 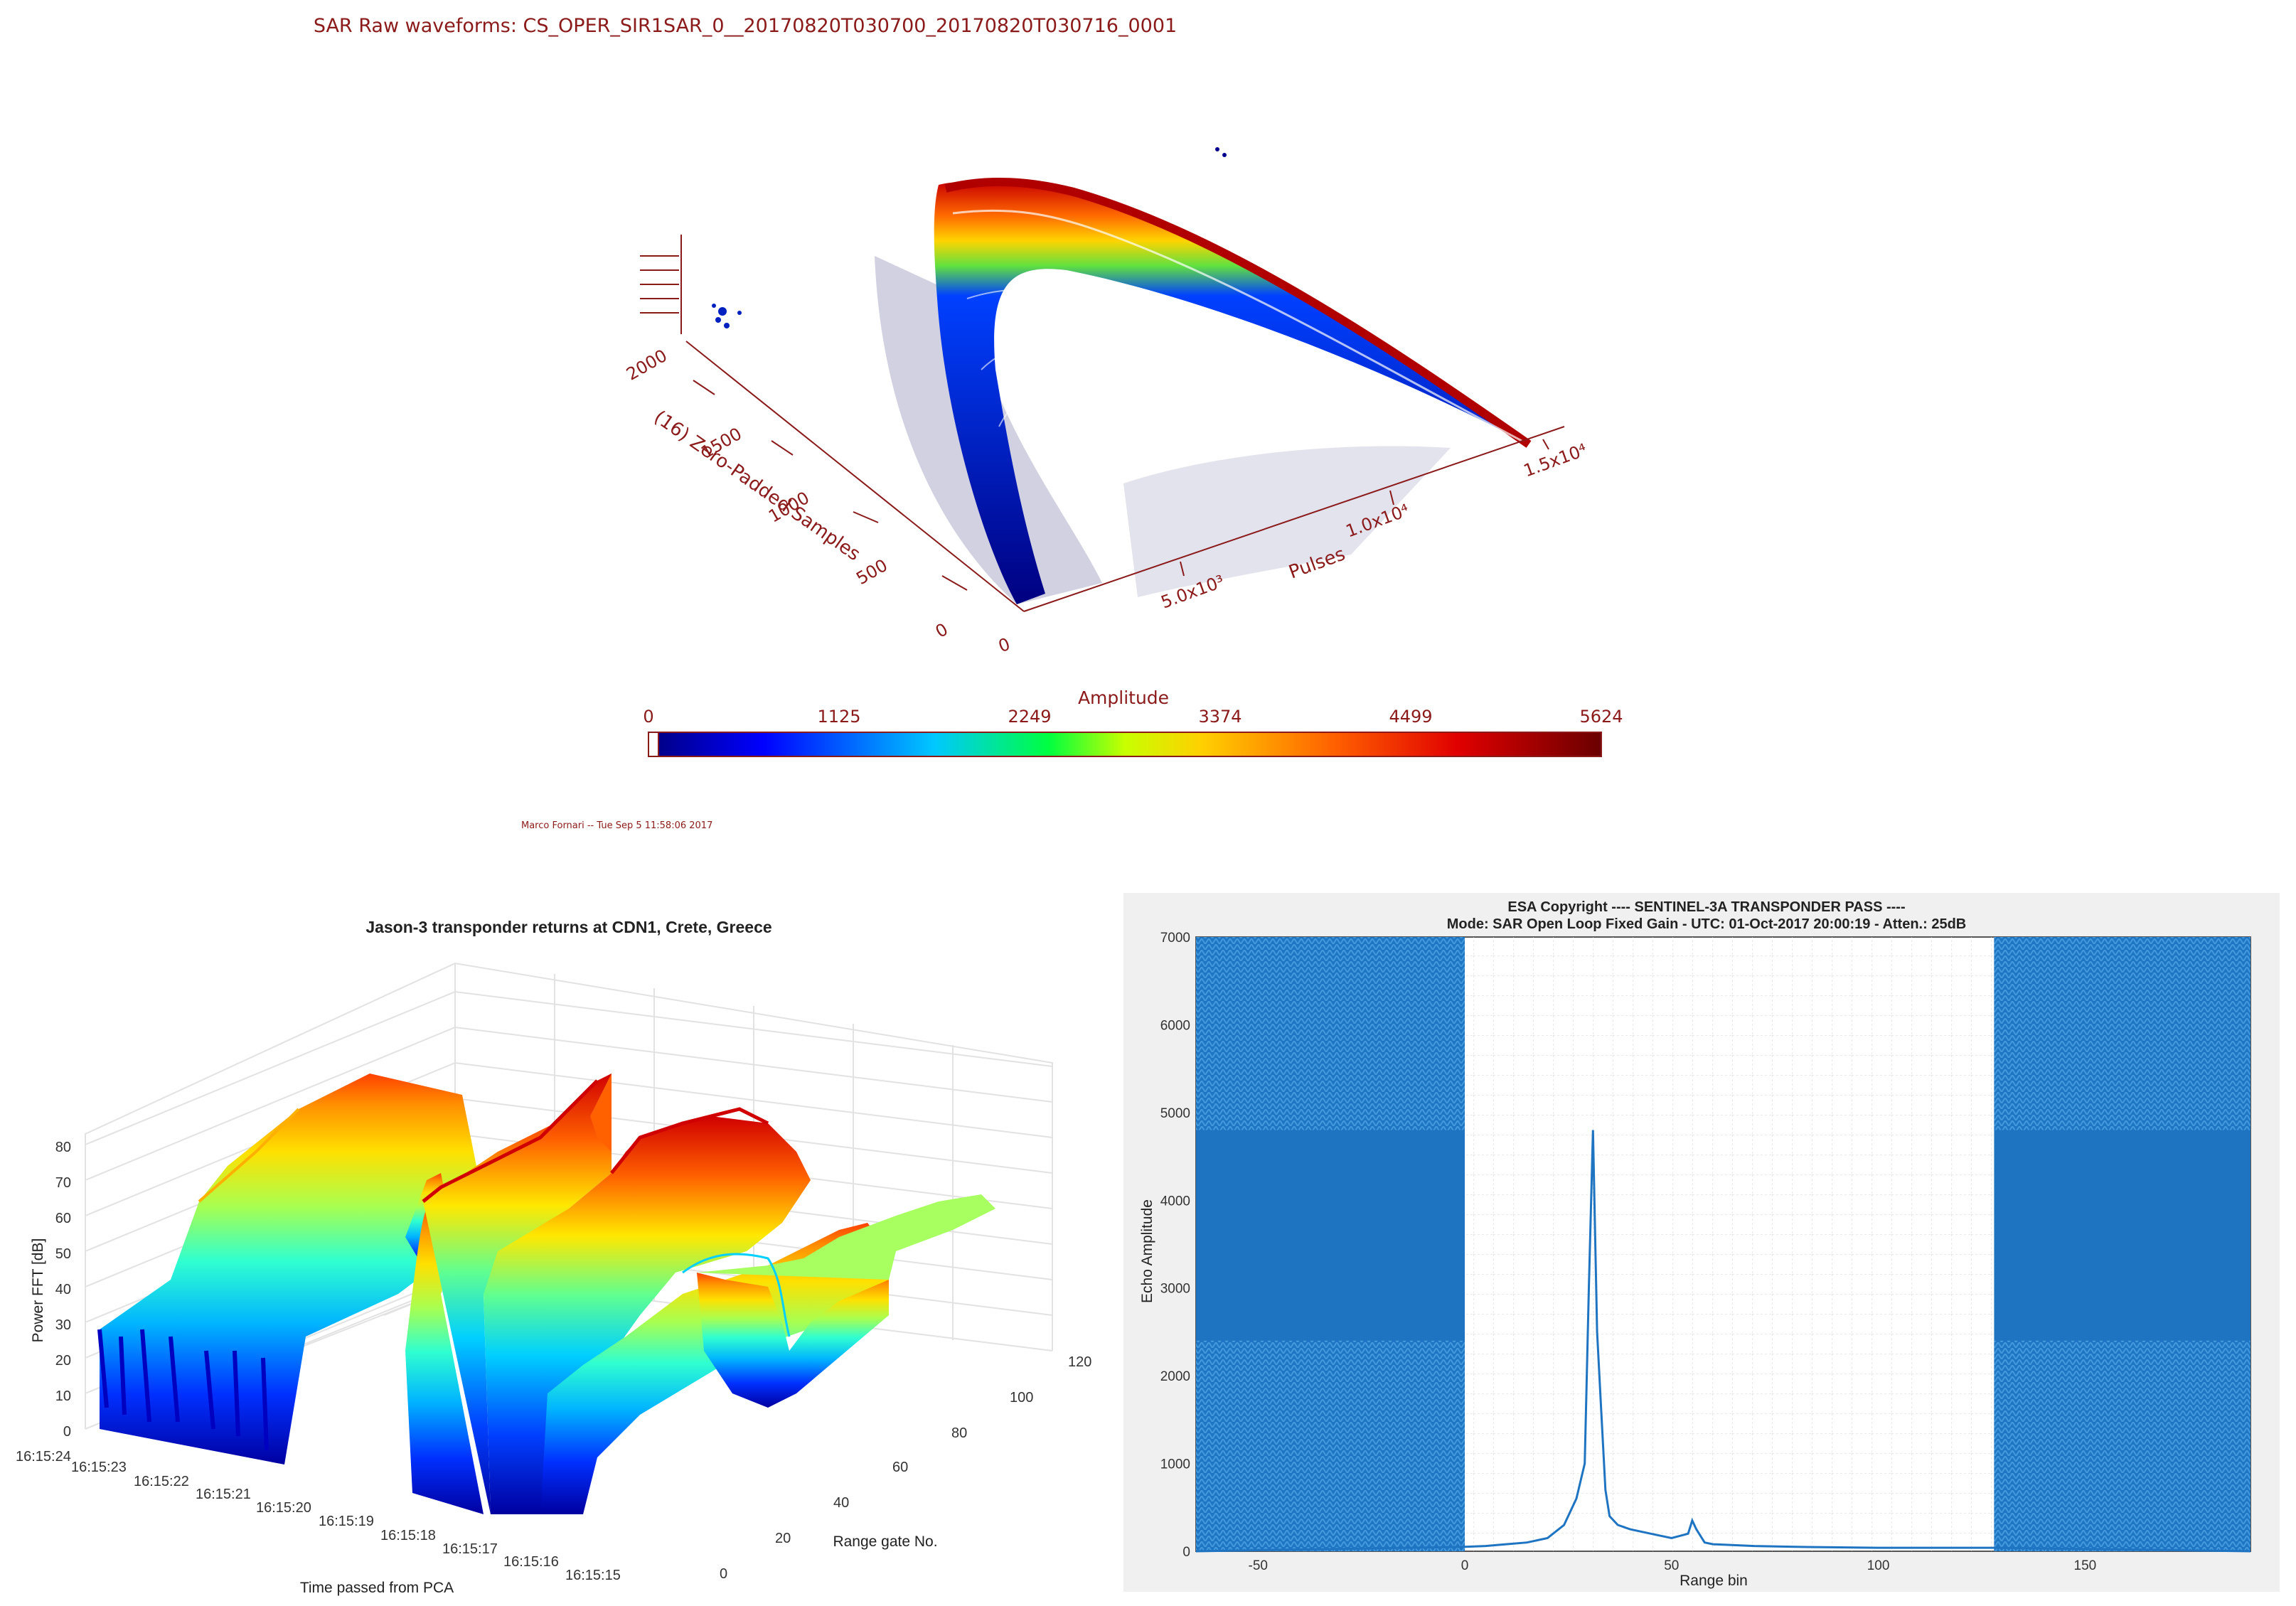 I want to click on time-tick-label: 16:15:24, so click(x=43, y=1457).